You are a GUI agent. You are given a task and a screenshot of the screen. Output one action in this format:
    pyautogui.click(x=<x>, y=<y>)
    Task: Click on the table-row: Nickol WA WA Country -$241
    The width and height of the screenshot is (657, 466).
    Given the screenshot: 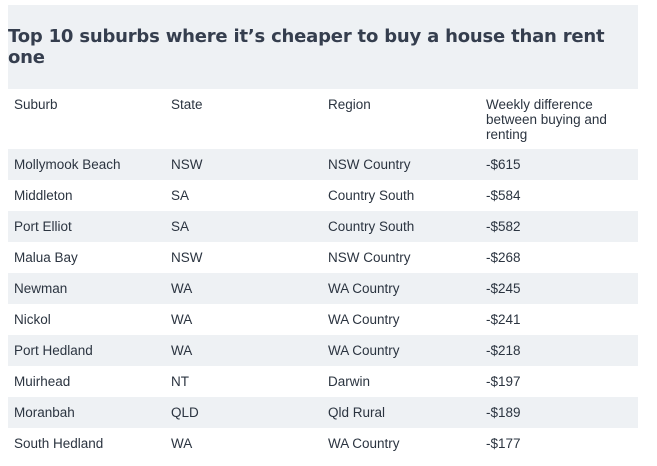 What is the action you would take?
    pyautogui.click(x=323, y=319)
    